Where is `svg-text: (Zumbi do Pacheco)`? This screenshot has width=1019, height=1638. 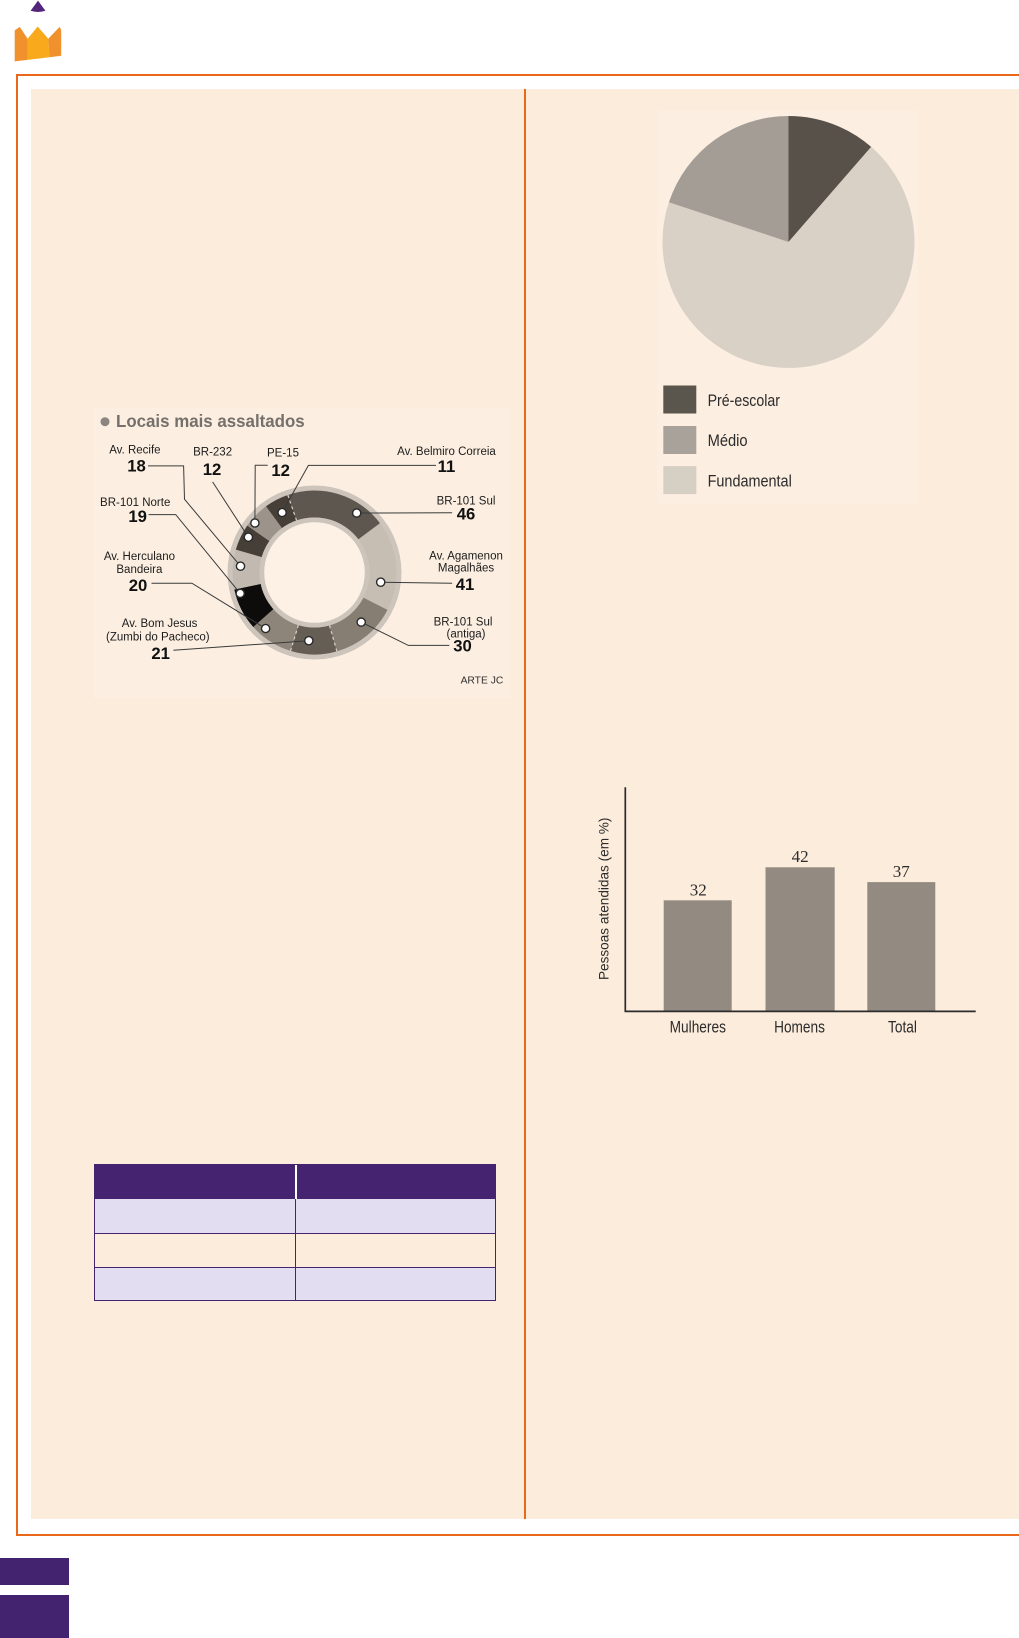
svg-text: (Zumbi do Pacheco) is located at coordinates (158, 638).